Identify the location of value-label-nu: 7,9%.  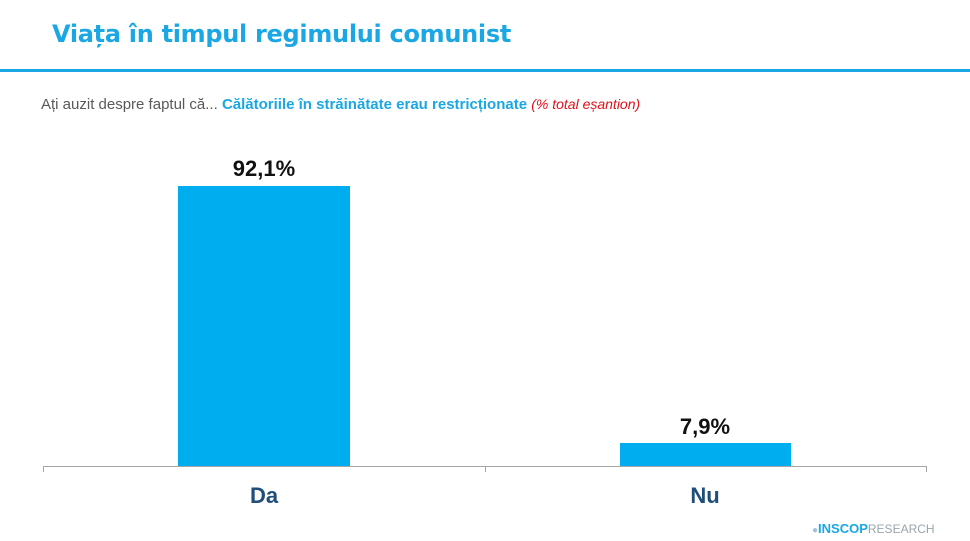
(705, 426).